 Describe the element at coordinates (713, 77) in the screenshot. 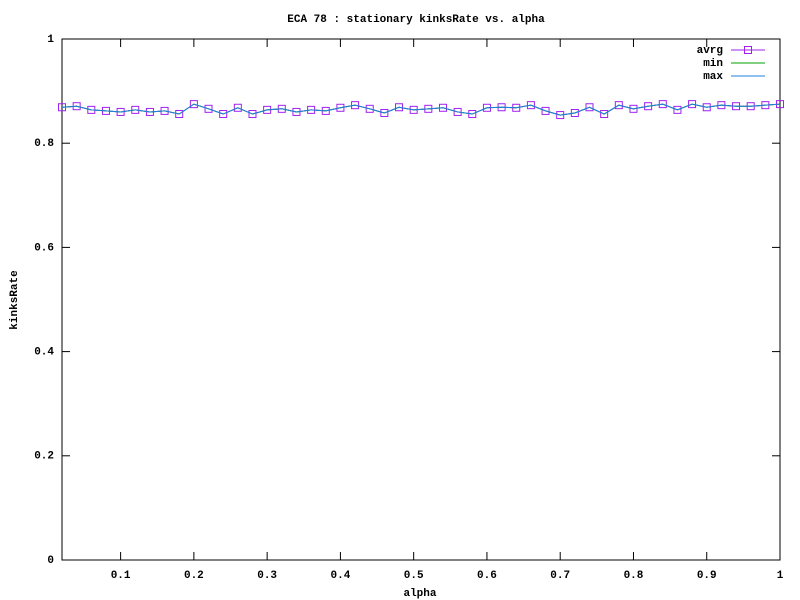

I see `legend-label: max` at that location.